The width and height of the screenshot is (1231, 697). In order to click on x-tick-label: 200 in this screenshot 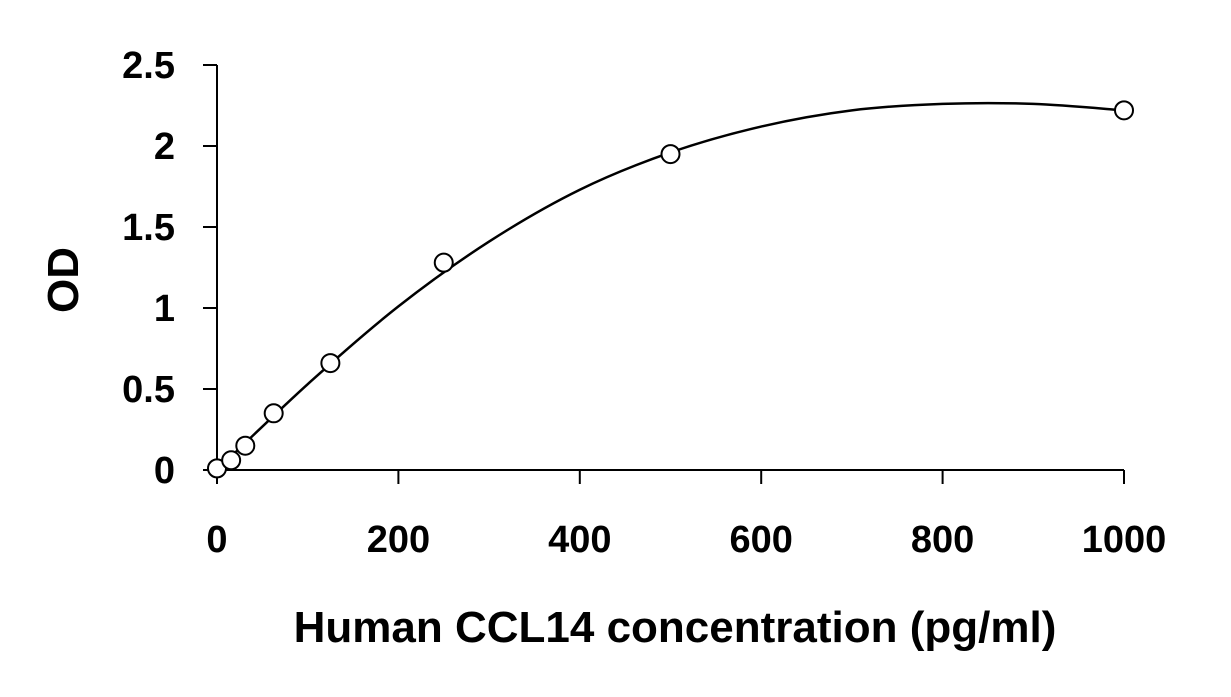, I will do `click(398, 540)`.